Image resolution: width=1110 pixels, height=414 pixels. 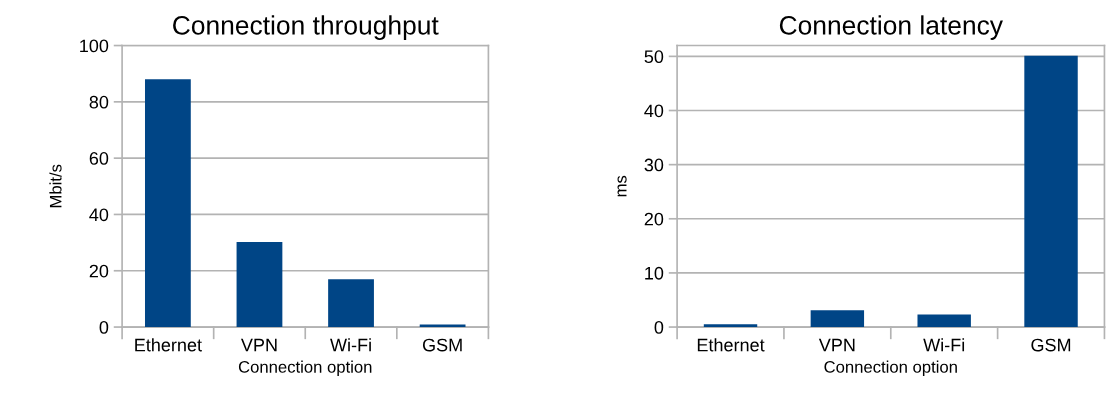 I want to click on y-tick-label: 50, so click(x=654, y=57).